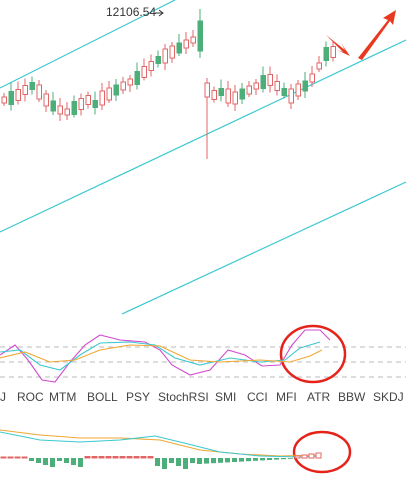  Describe the element at coordinates (62, 397) in the screenshot. I see `indicator-tab: MTM` at that location.